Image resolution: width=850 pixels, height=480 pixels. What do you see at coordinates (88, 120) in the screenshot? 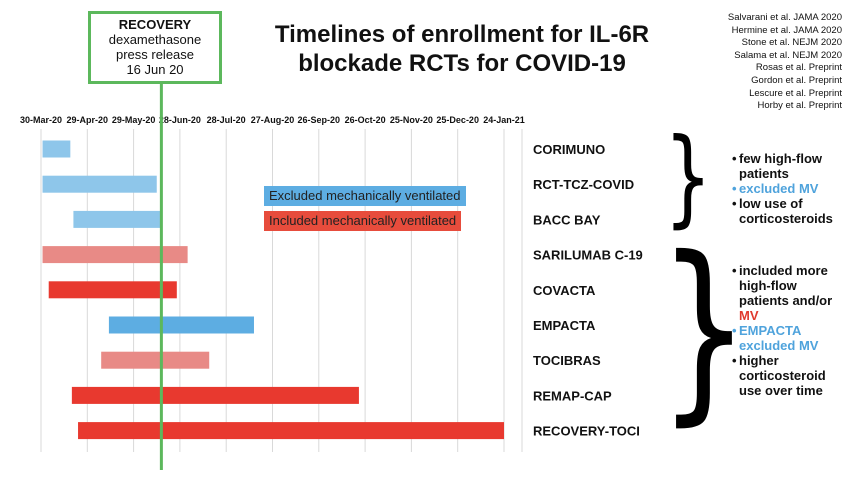
I see `x-tick-label: 29-Apr-20` at bounding box center [88, 120].